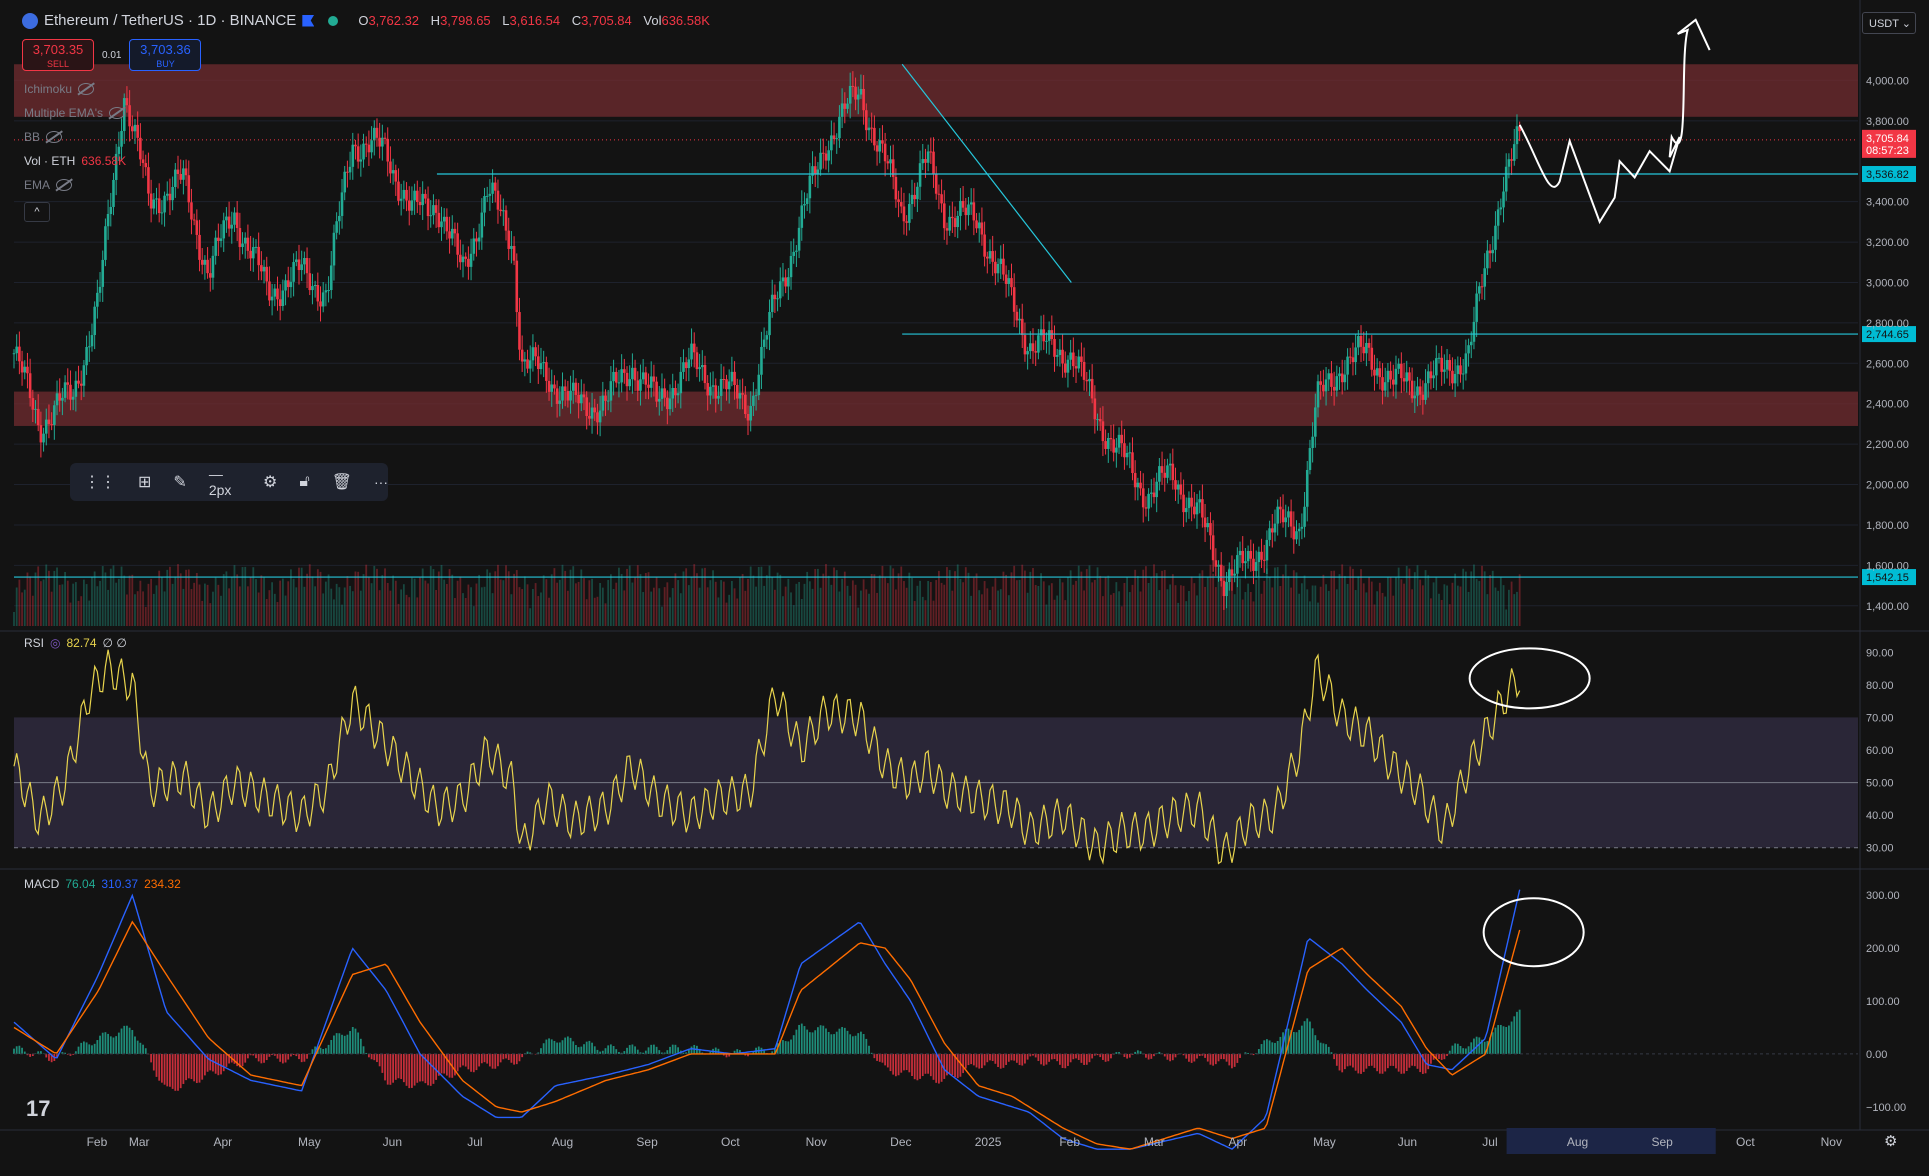  I want to click on sell-button: 3,703.35 SELL, so click(58, 55).